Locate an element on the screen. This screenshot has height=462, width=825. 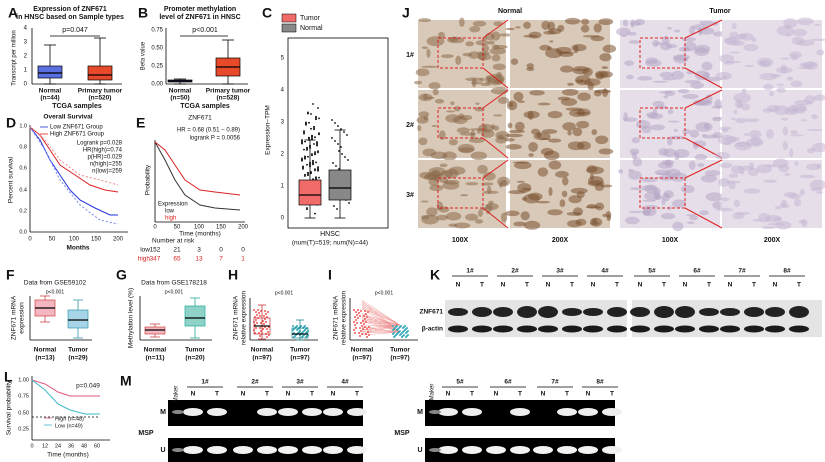
label: p=0.049 is located at coordinates (88, 386).